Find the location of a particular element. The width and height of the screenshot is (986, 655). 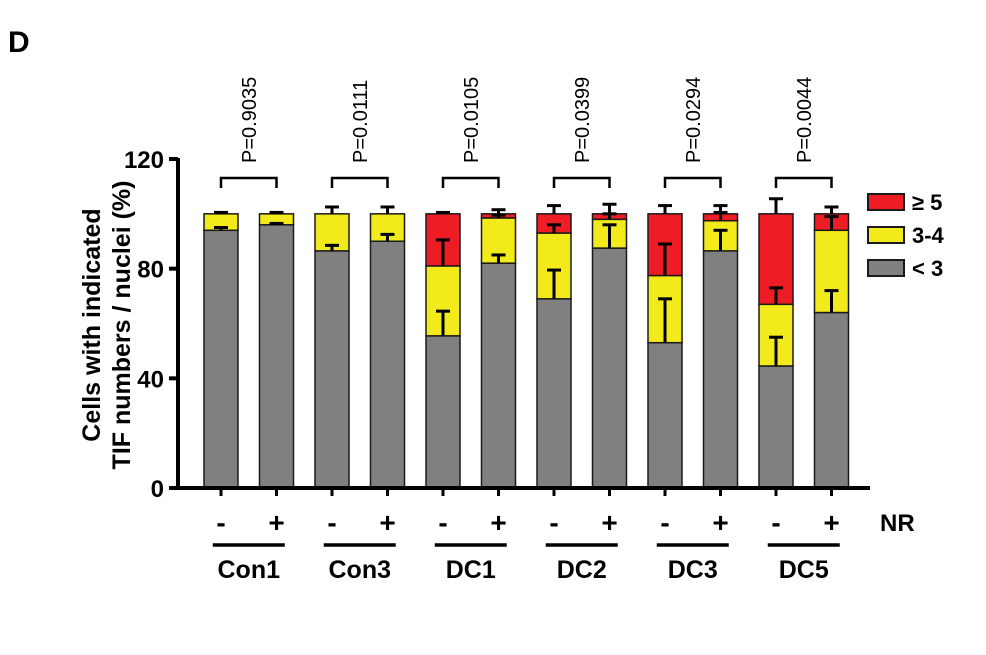

group-label: DC1 is located at coordinates (471, 570).